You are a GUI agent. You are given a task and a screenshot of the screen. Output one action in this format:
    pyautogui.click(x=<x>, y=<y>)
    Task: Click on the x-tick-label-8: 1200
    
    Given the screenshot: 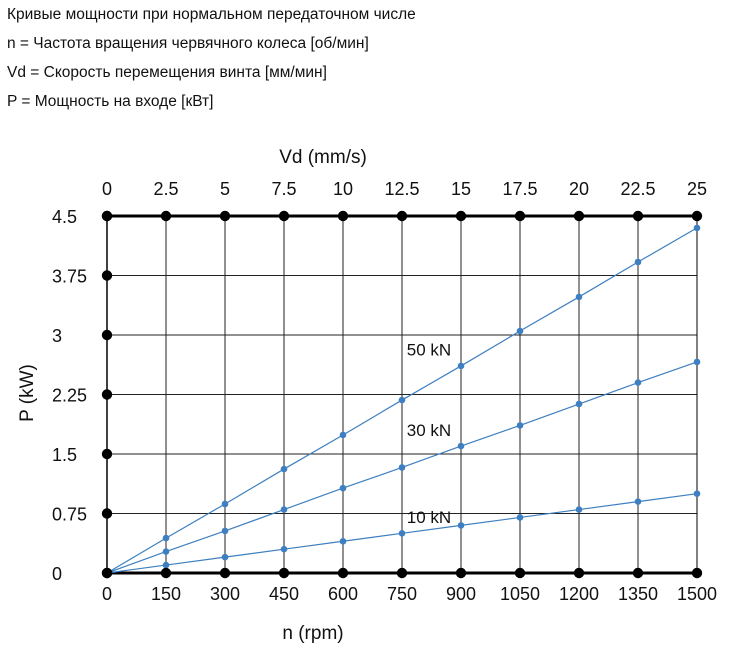 What is the action you would take?
    pyautogui.click(x=579, y=594)
    